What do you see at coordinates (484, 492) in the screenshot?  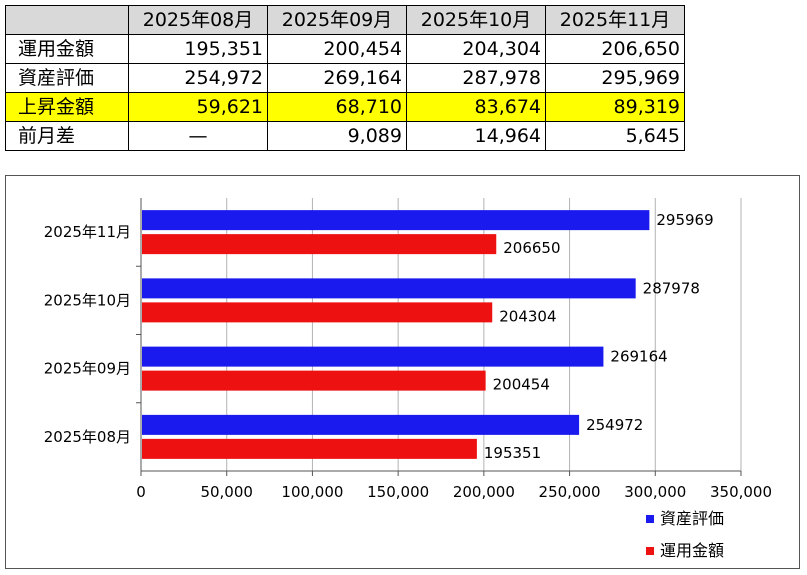 I see `x-tick-label: 200,000` at bounding box center [484, 492].